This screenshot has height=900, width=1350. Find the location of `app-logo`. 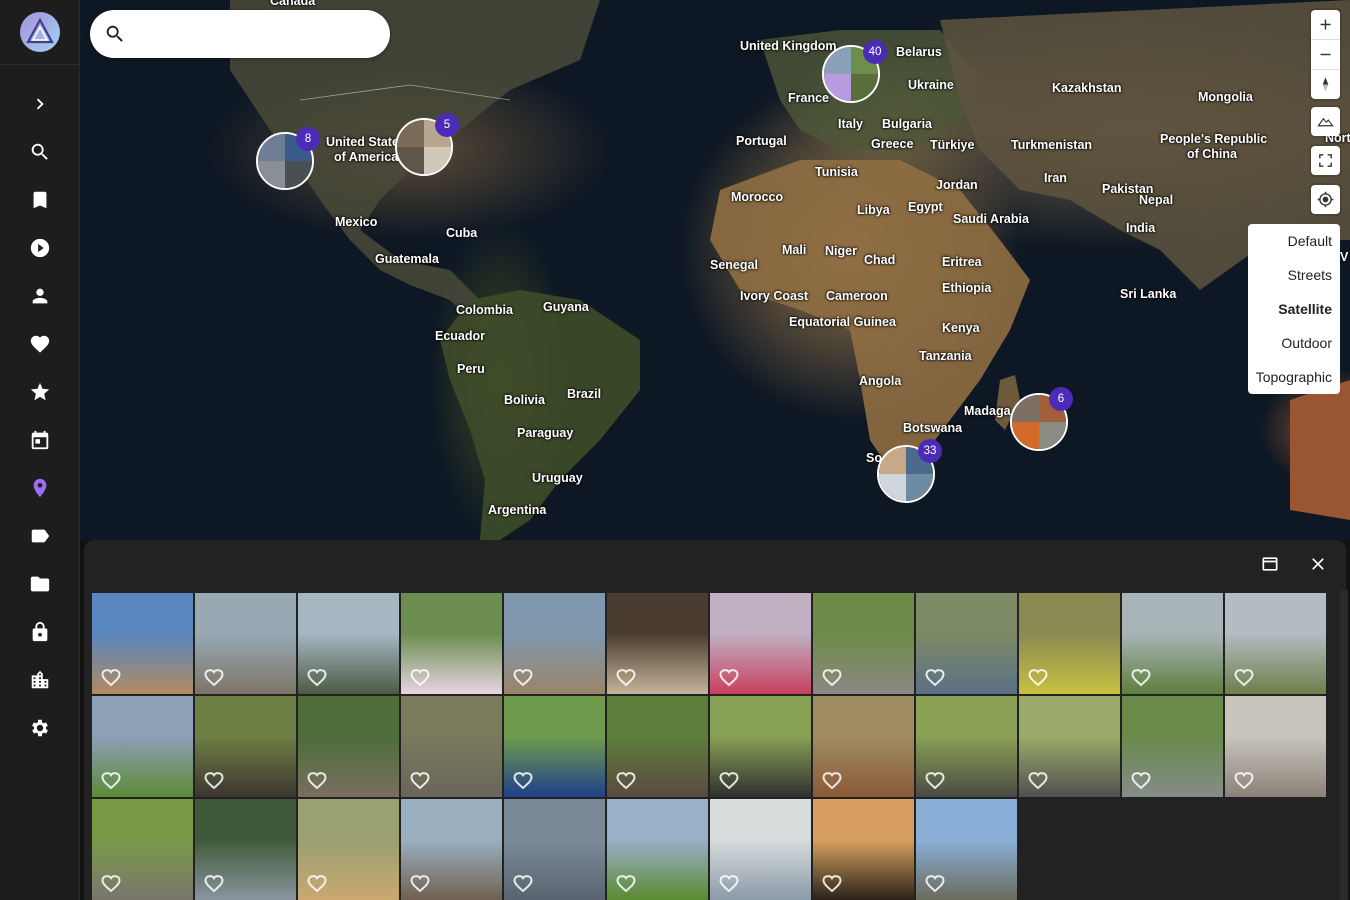

app-logo is located at coordinates (39, 32).